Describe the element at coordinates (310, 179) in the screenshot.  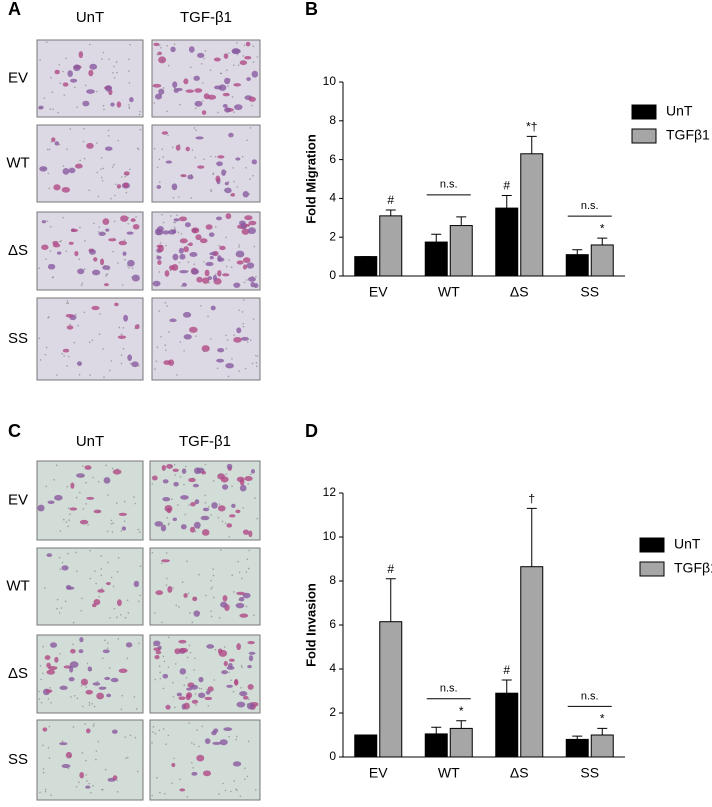
I see `y-axis-label: Fold Migration` at that location.